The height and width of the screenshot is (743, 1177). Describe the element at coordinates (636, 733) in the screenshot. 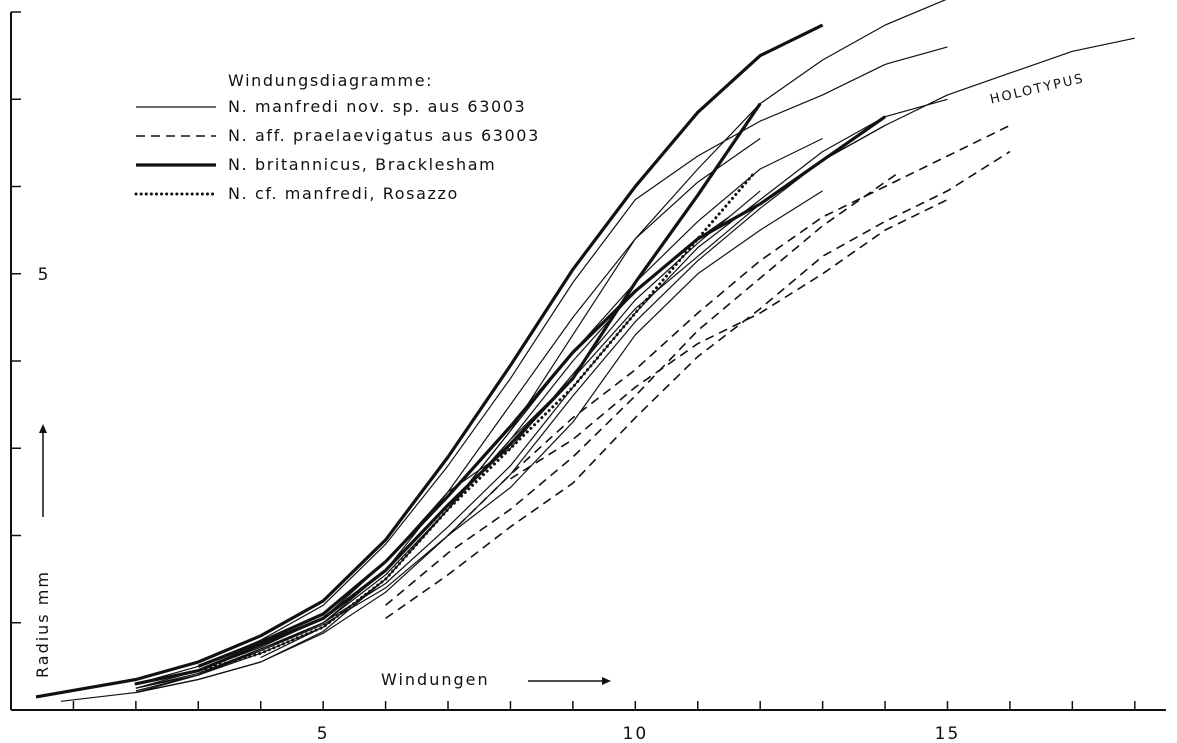

I see `x-tick-label: 10` at that location.